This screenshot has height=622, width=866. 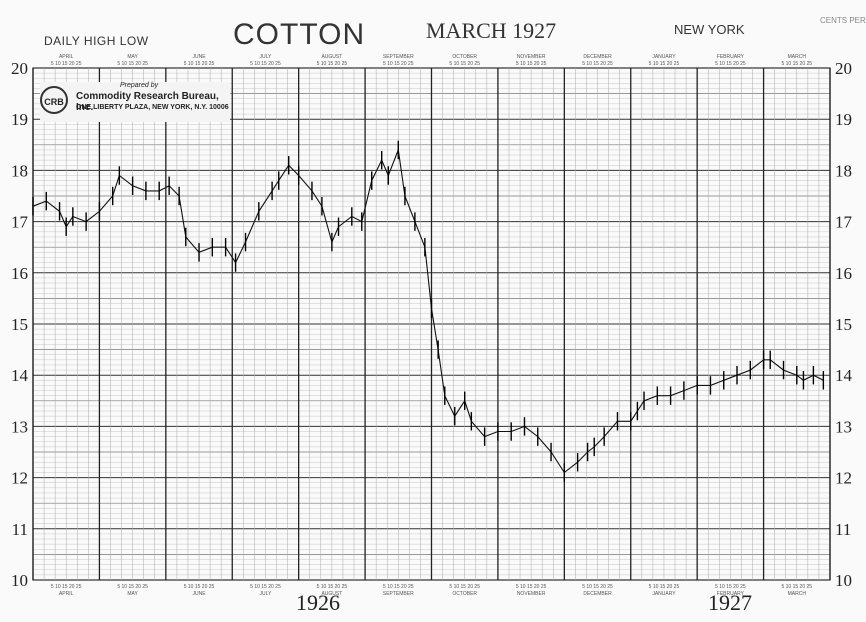 What do you see at coordinates (731, 594) in the screenshot?
I see `month-label-bottom: FEBRUARY` at bounding box center [731, 594].